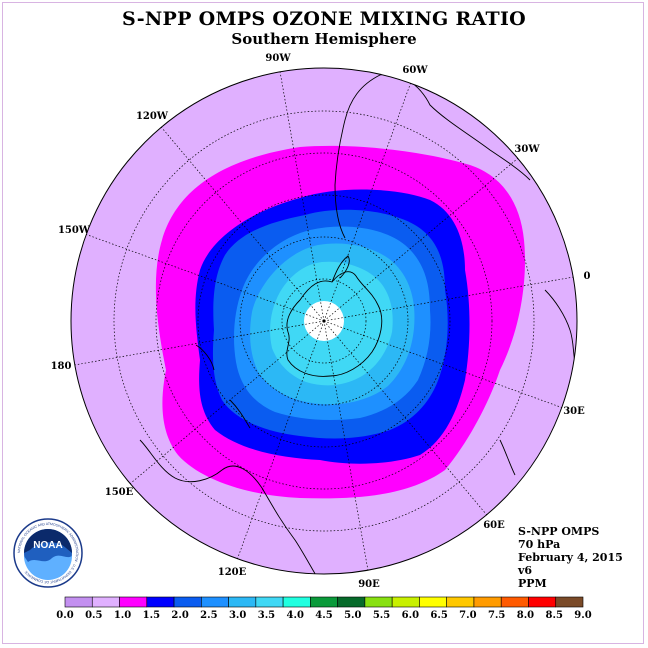 This screenshot has height=648, width=648. What do you see at coordinates (74, 230) in the screenshot?
I see `lon-label: 150W` at bounding box center [74, 230].